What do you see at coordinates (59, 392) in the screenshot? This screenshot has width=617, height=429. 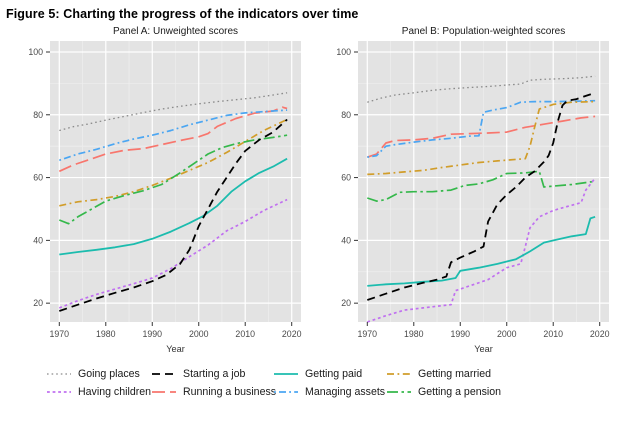 I see `having-children-legend-swatch` at bounding box center [59, 392].